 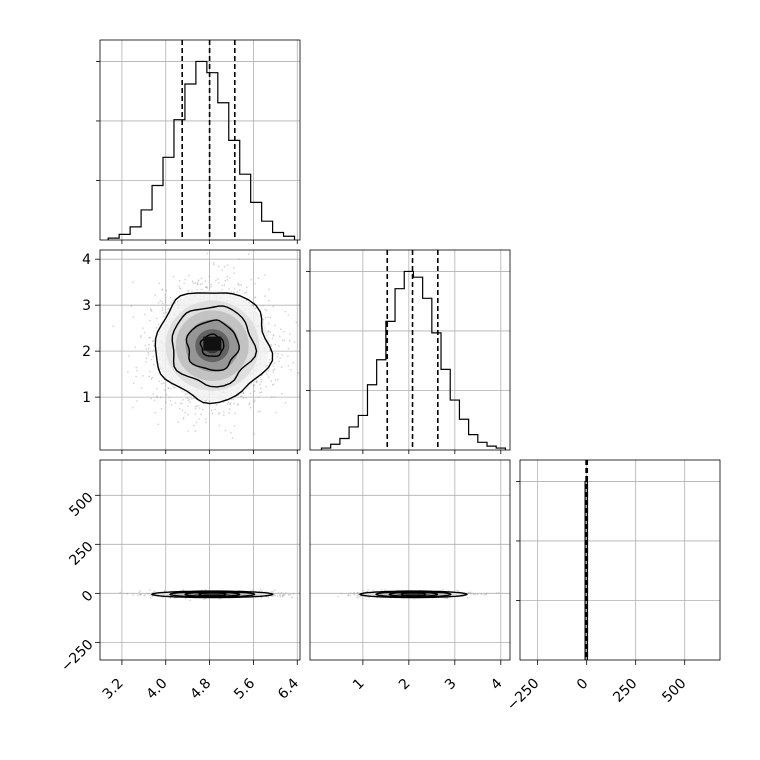 I want to click on x-tick-label: 3, so click(x=451, y=685).